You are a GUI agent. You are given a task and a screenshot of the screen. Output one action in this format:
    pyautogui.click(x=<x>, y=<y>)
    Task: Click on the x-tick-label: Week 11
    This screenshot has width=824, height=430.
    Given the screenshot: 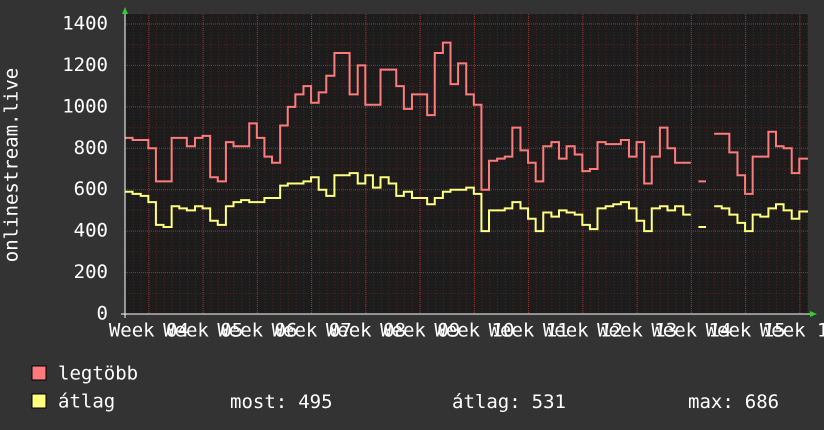 What is the action you would take?
    pyautogui.click(x=529, y=331)
    